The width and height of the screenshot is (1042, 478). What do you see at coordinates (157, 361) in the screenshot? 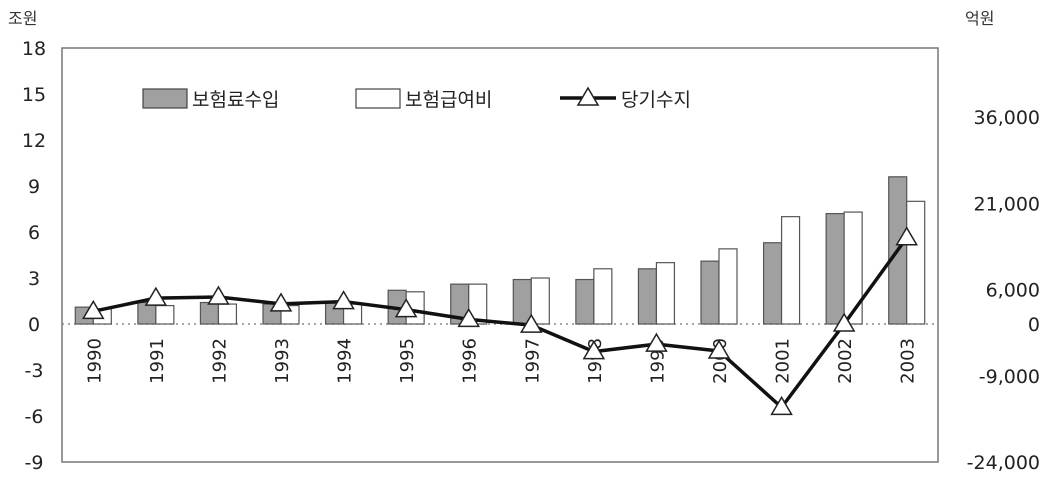
I see `category-label: 1991` at bounding box center [157, 361].